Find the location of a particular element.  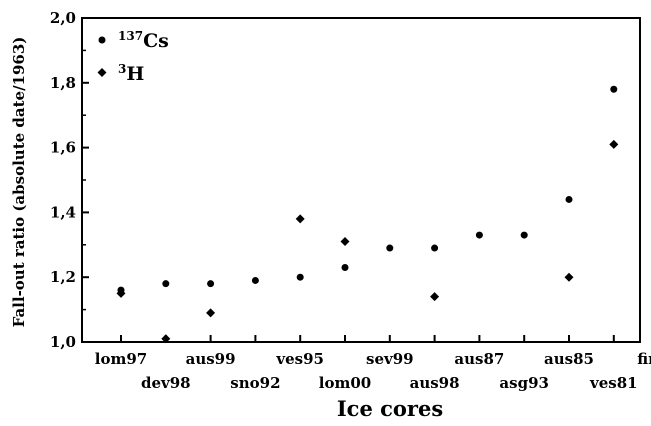

x-tick-label: sev99 is located at coordinates (390, 359).